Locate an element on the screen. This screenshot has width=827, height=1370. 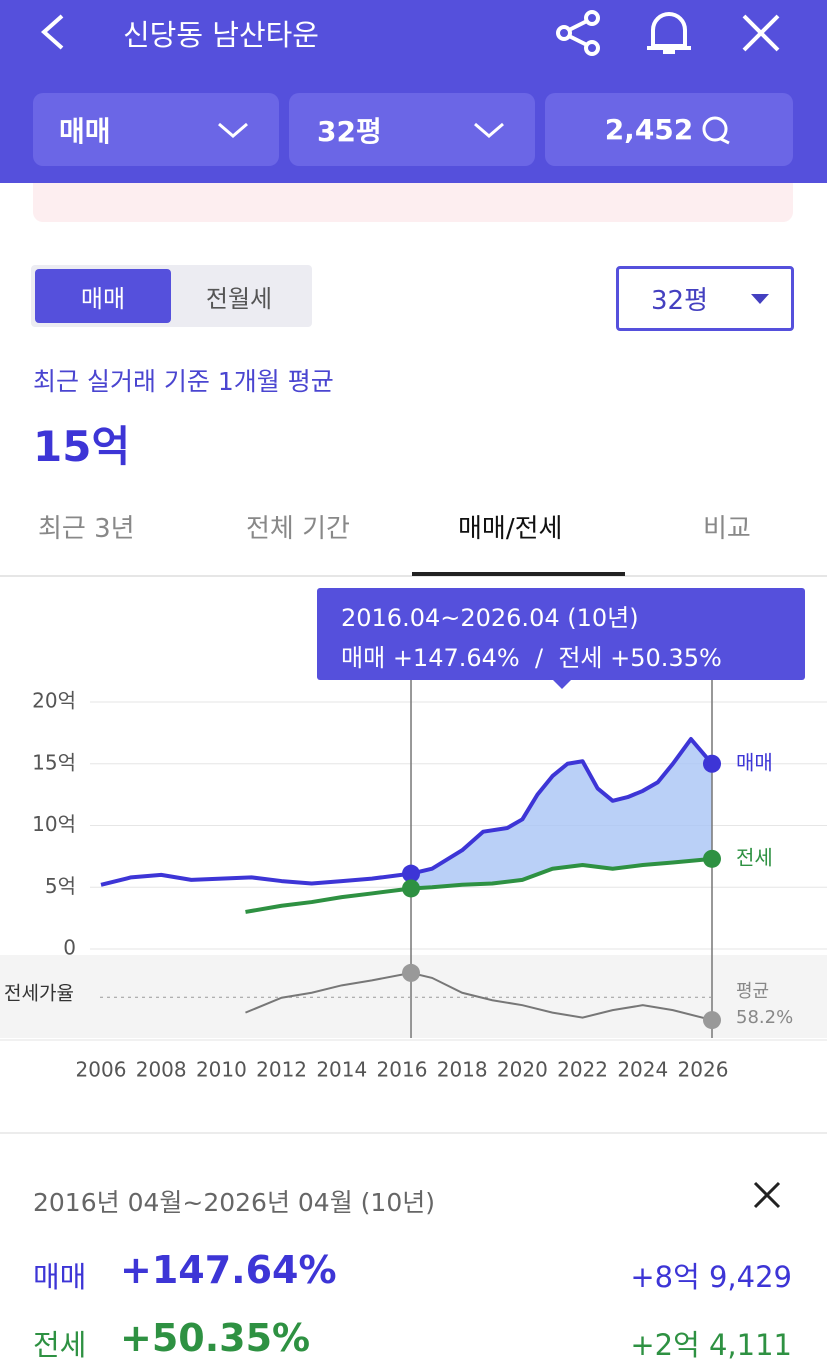
y-tick-label: 20억 is located at coordinates (54, 701).